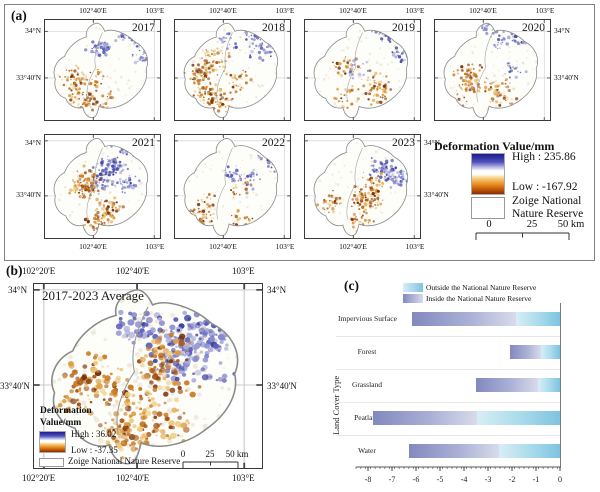 The image size is (600, 492). I want to click on map-year-label: 2023, so click(403, 143).